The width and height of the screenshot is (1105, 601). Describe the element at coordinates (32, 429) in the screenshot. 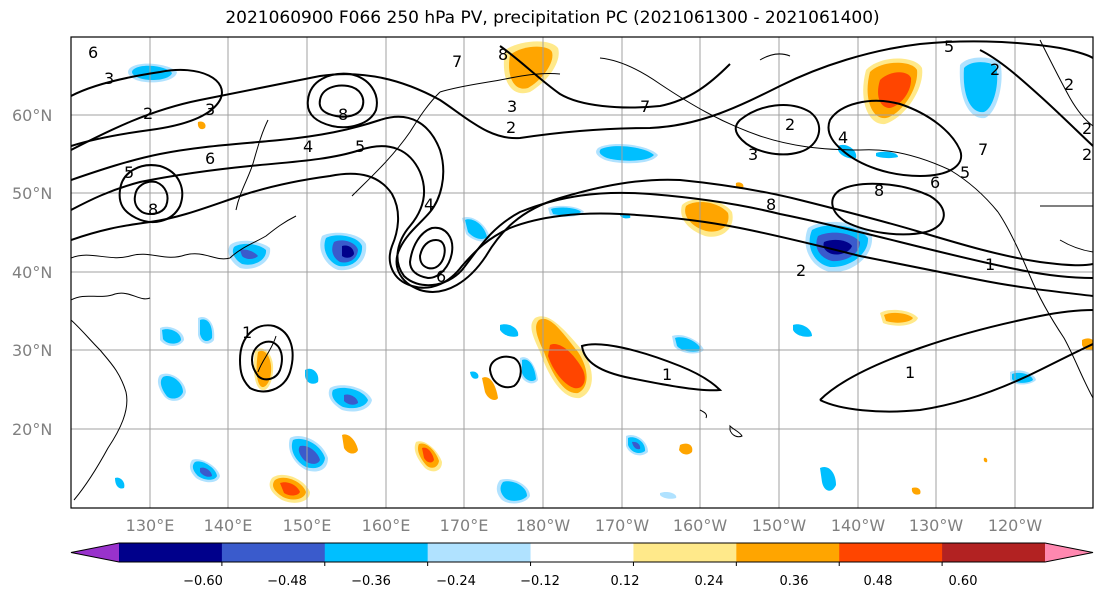

I see `svg-text: 20°N` at that location.